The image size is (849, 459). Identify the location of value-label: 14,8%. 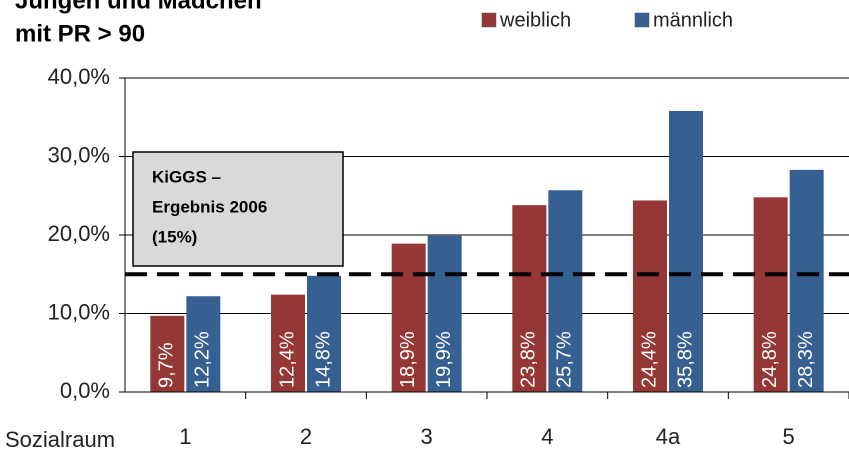
(323, 359).